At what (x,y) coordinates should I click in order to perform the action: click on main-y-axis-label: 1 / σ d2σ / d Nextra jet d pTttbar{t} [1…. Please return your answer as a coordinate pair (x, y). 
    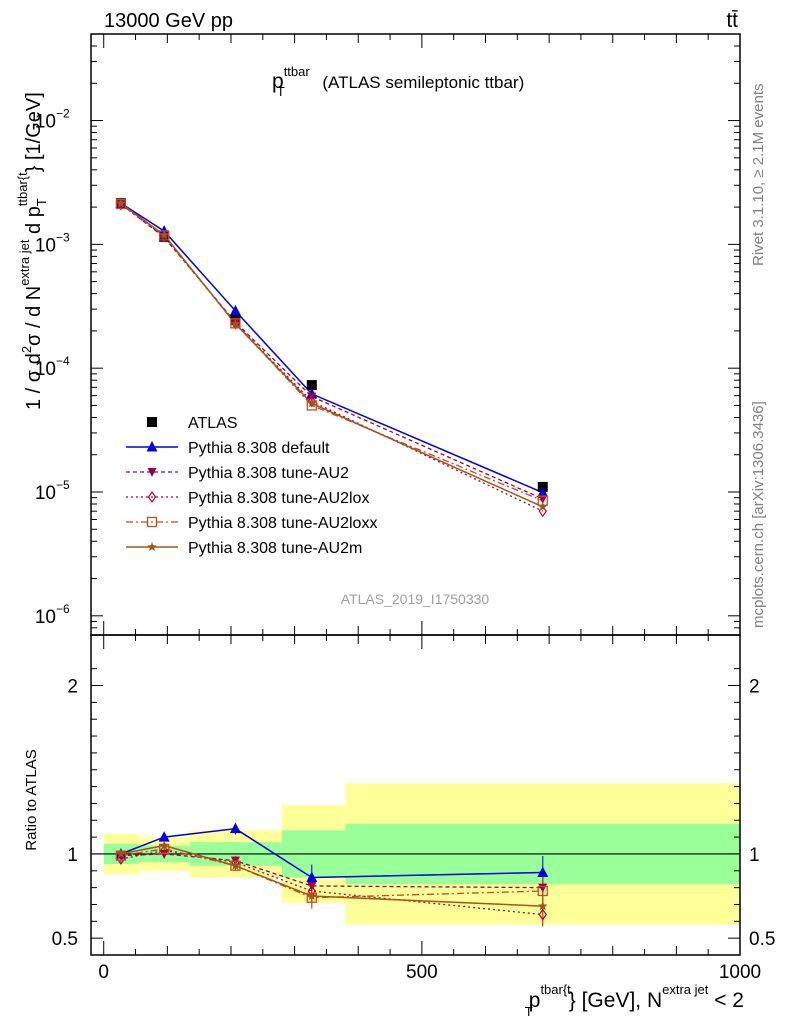
    Looking at the image, I should click on (32, 251).